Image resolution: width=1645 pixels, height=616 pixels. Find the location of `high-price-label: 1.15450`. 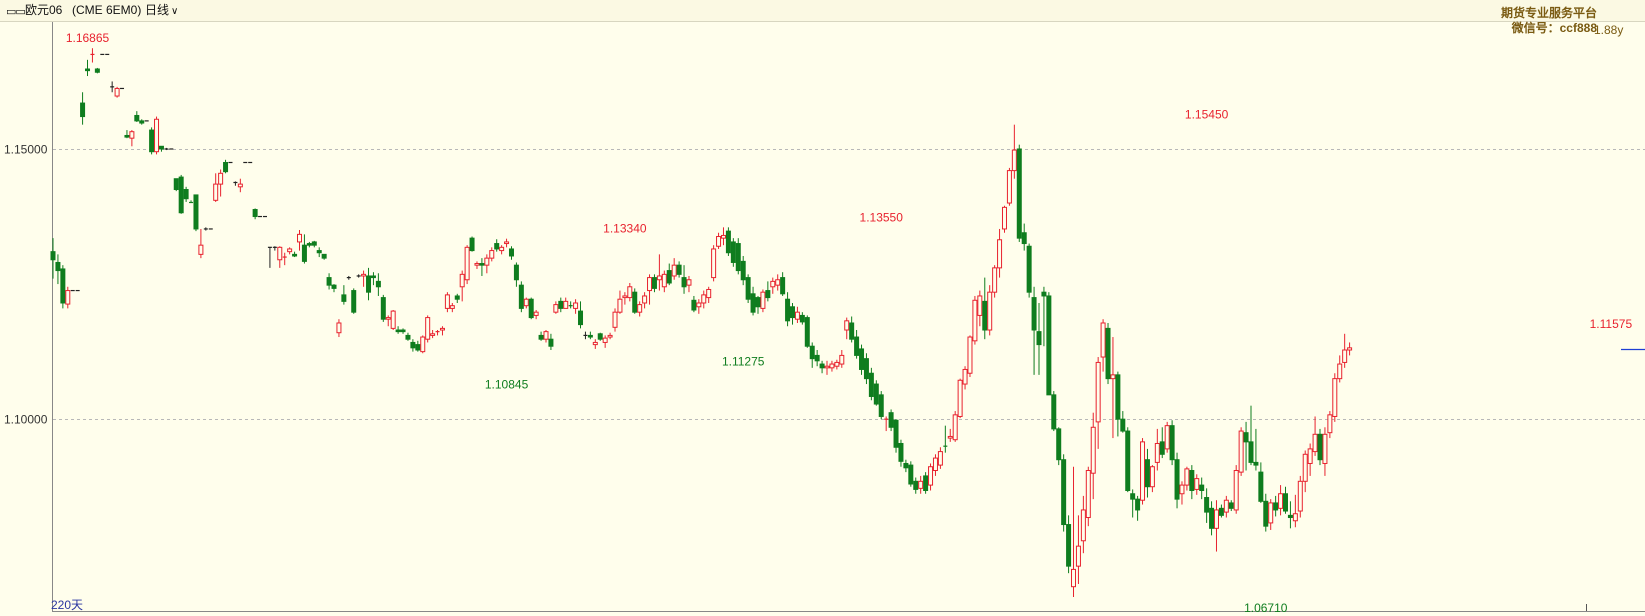

high-price-label: 1.15450 is located at coordinates (1207, 115).